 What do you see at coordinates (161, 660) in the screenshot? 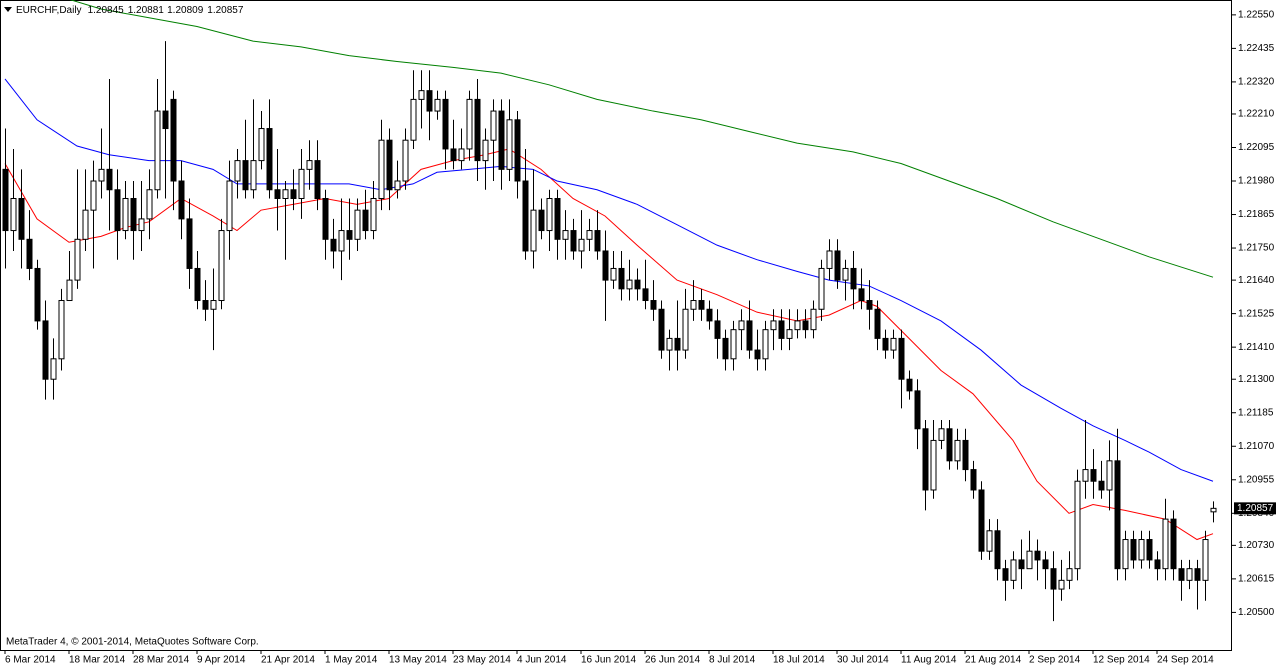
I see `x-tick-label: 28 Mar 2014` at bounding box center [161, 660].